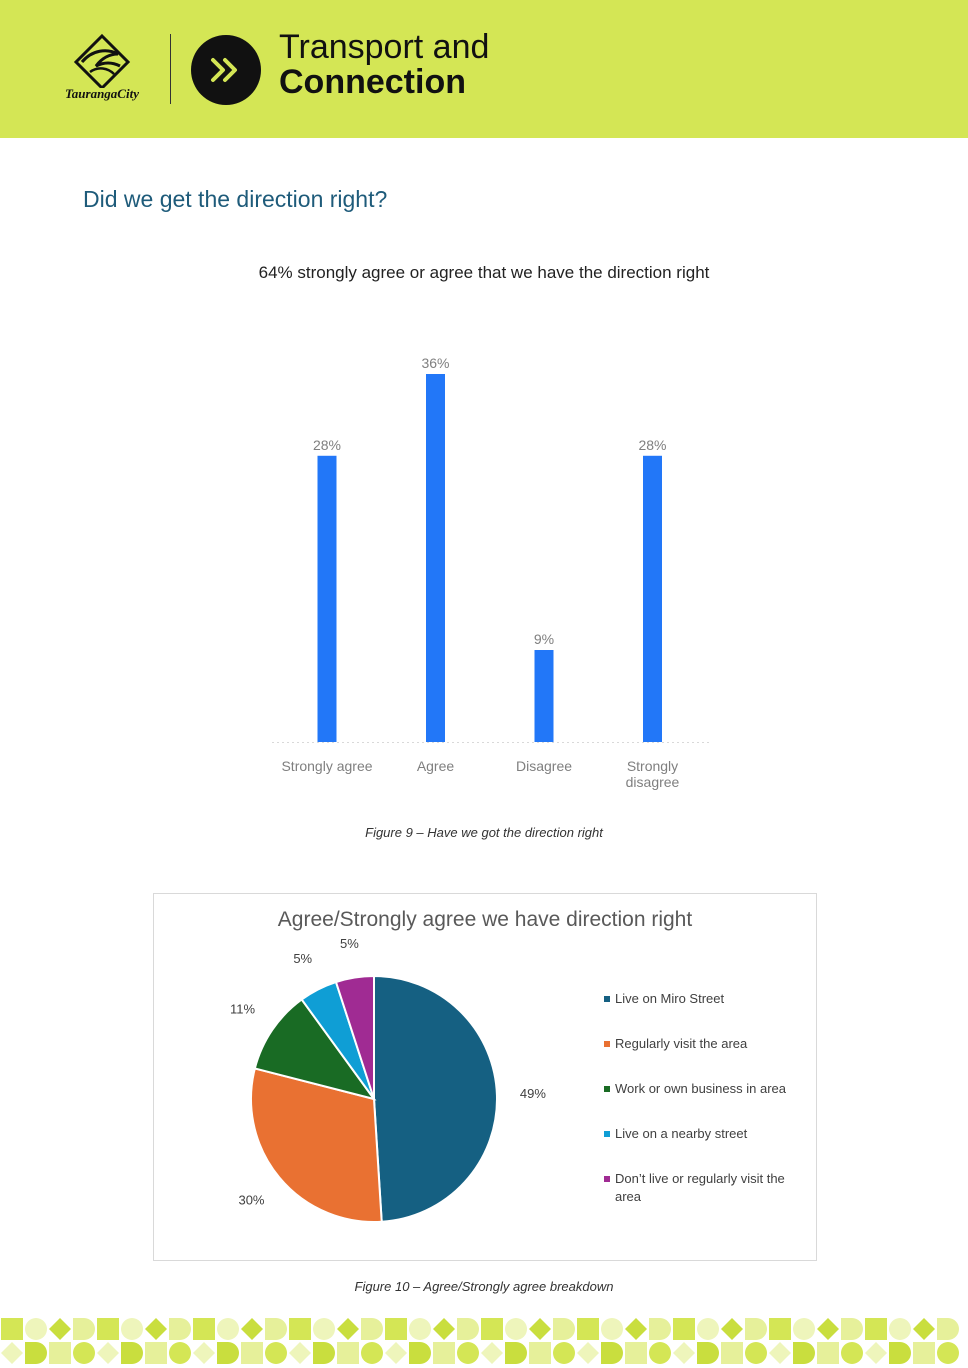  I want to click on header-title: Transport and Connection, so click(384, 65).